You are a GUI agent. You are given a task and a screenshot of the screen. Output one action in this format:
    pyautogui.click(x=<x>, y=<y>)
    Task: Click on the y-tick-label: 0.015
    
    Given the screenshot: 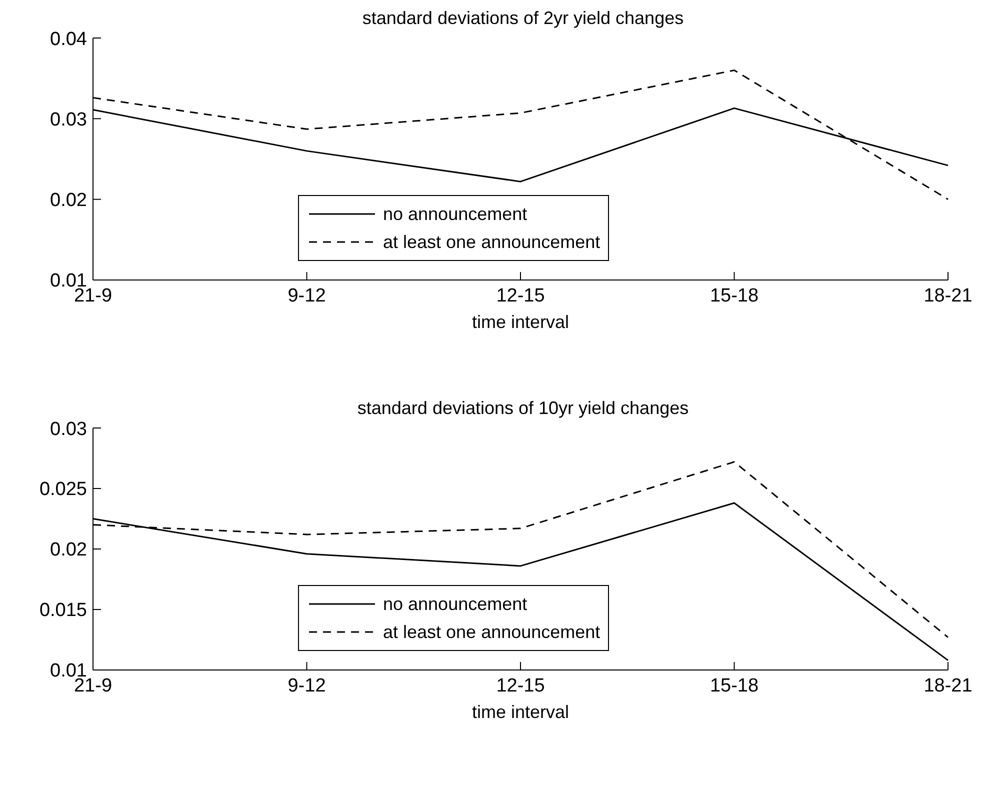 What is the action you would take?
    pyautogui.click(x=63, y=611)
    